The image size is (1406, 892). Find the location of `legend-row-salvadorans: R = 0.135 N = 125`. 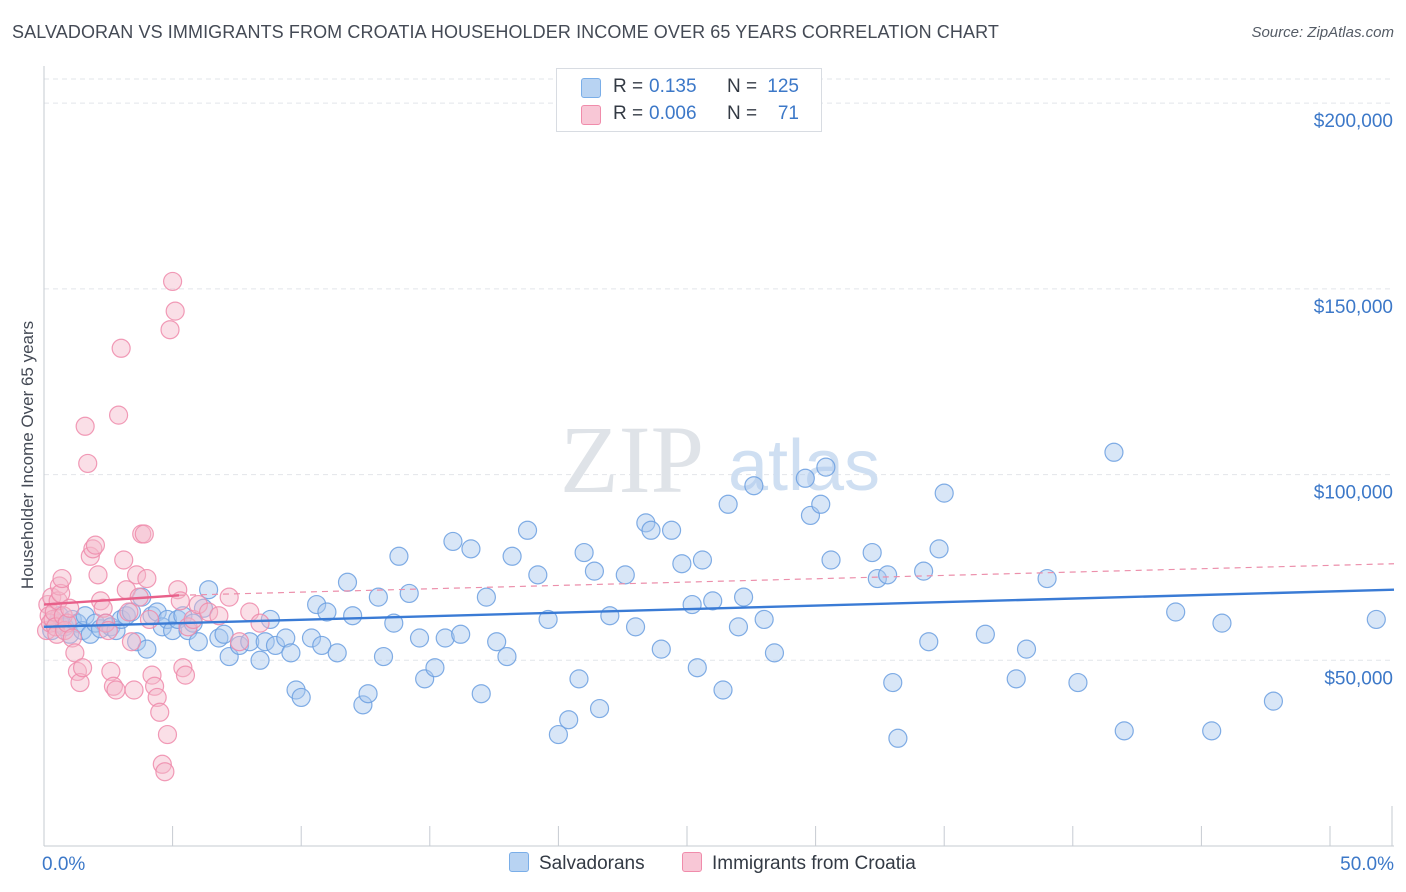

legend-row-salvadorans: R = 0.135 N = 125 is located at coordinates (689, 87).